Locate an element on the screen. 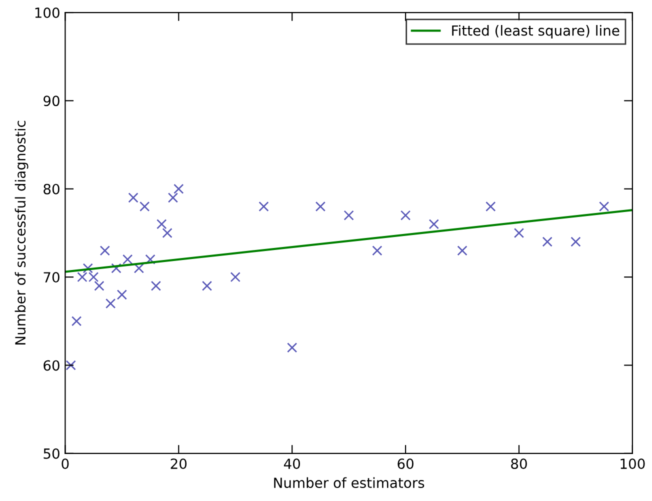 The width and height of the screenshot is (652, 501). x-tick-label: 40 is located at coordinates (292, 464).